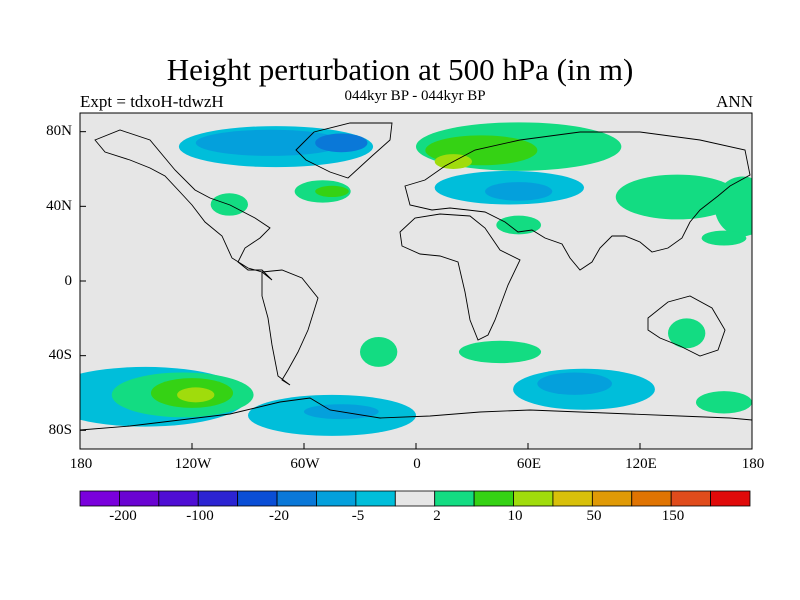  I want to click on colorbar-label: -20, so click(279, 516).